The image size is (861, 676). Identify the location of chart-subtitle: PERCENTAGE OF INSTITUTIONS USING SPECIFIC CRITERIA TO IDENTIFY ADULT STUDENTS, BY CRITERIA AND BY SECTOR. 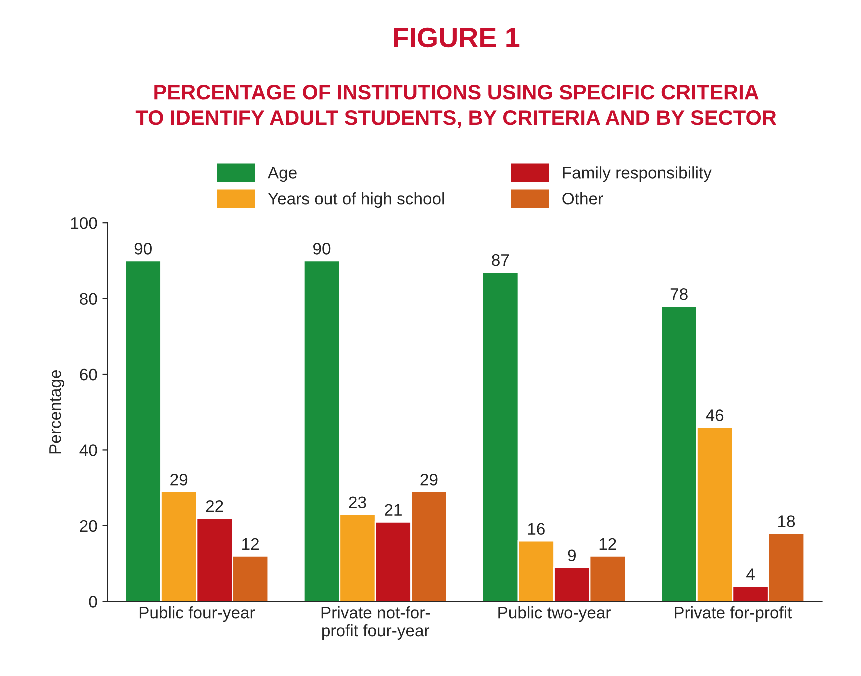
(456, 106).